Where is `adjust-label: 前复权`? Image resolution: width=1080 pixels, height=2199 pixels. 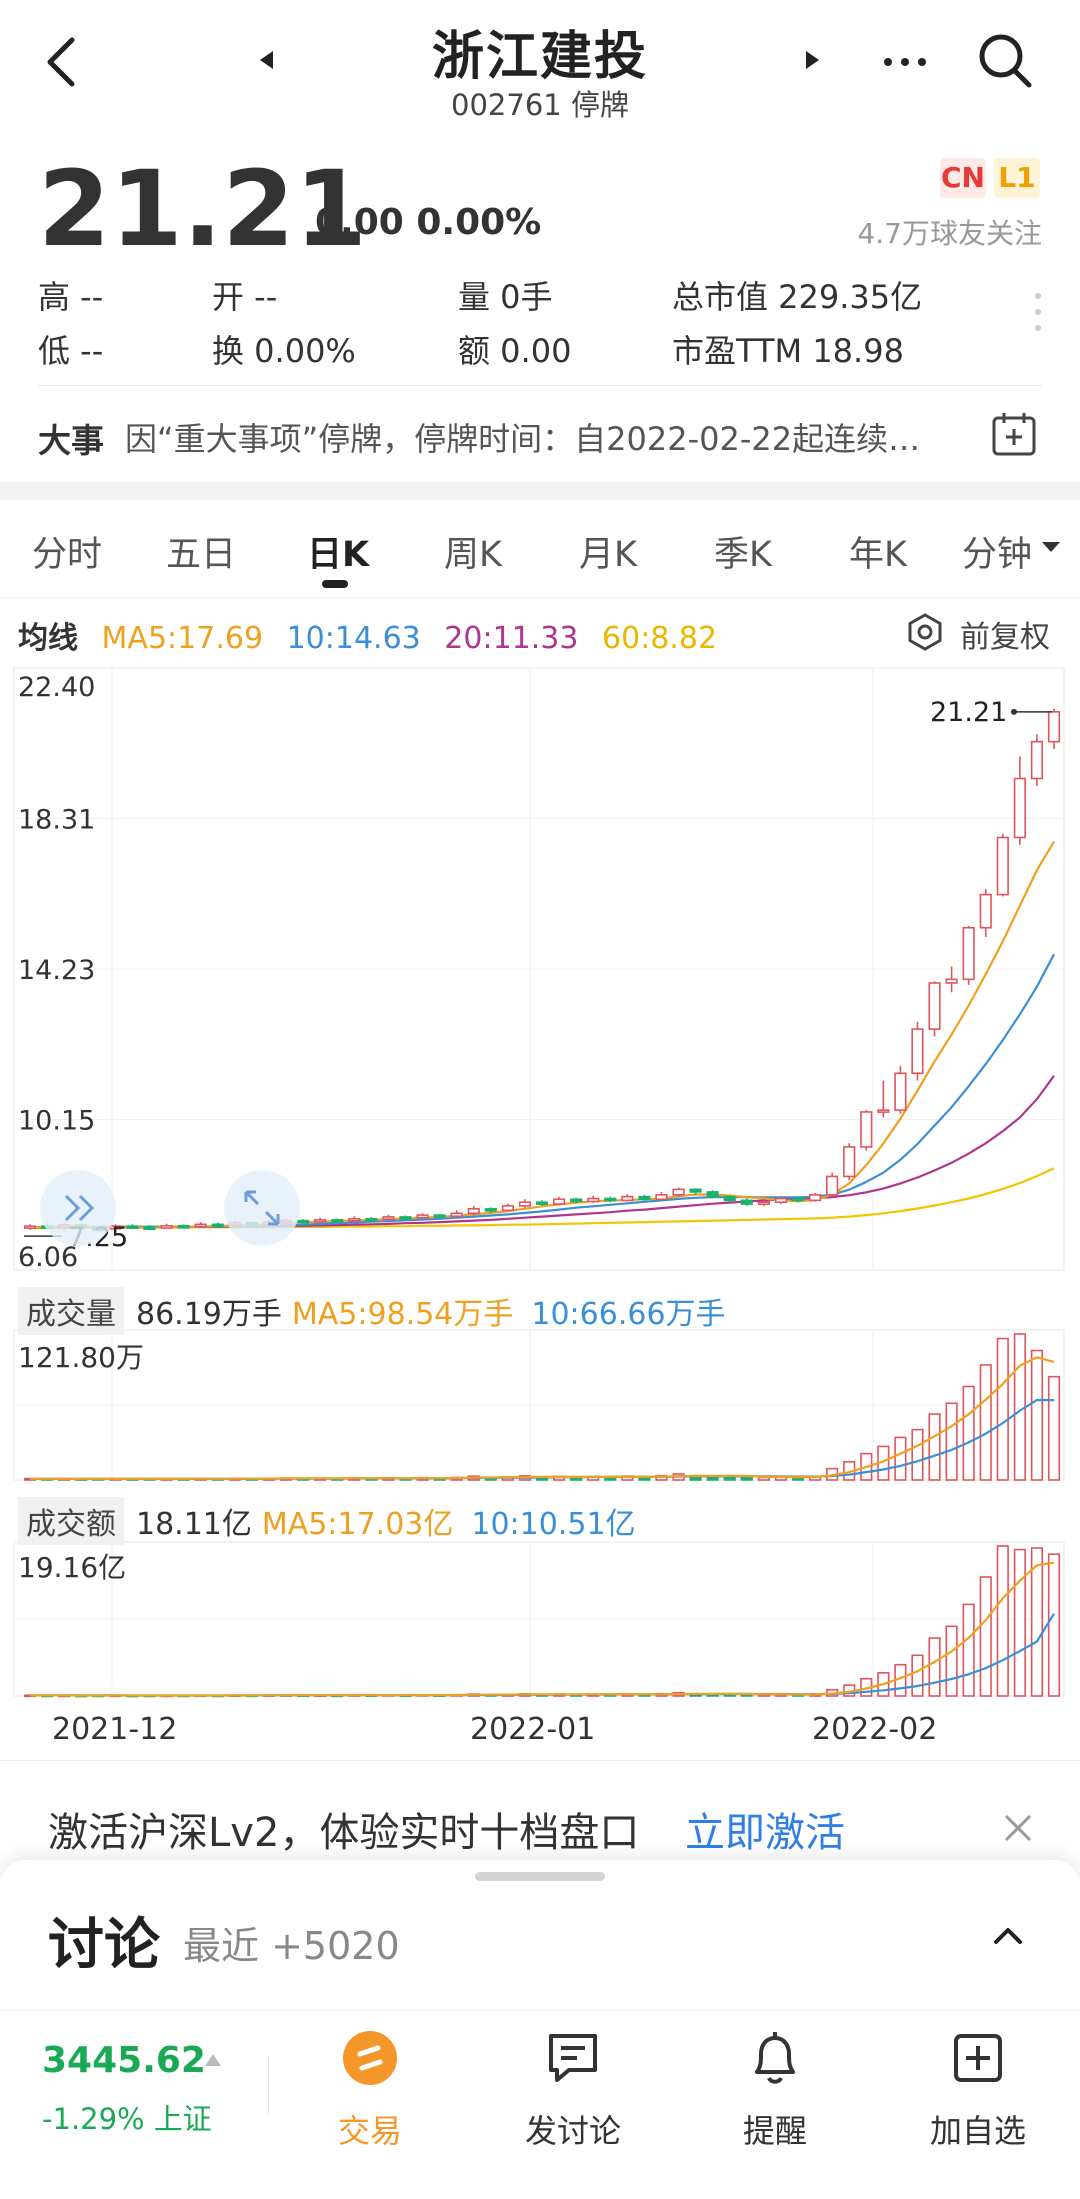
adjust-label: 前复权 is located at coordinates (1005, 637).